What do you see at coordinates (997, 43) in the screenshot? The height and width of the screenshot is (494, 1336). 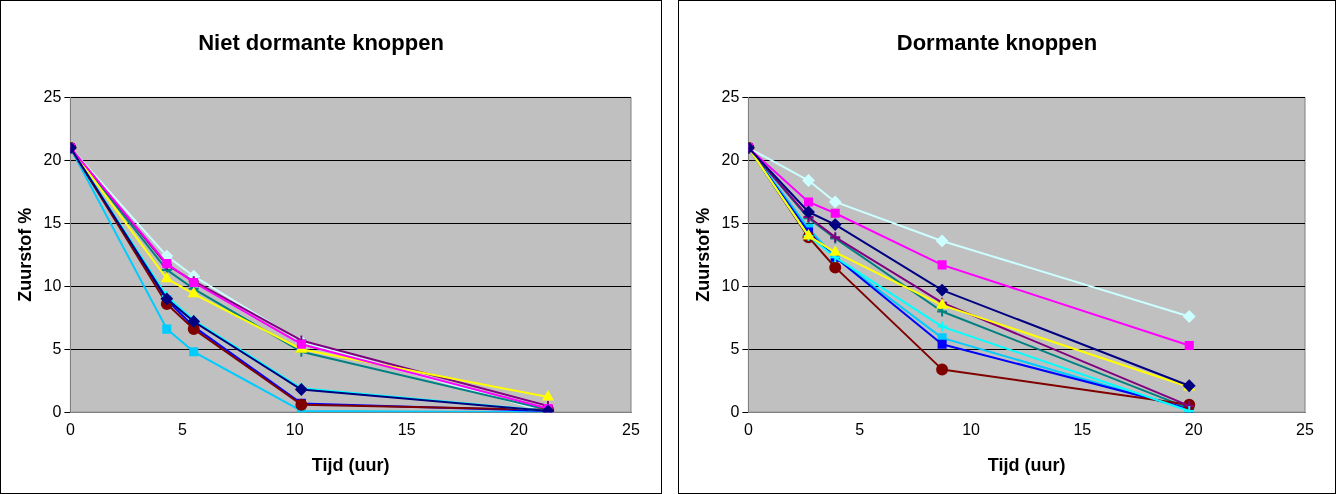 I see `chart-title: Dormante knoppen` at bounding box center [997, 43].